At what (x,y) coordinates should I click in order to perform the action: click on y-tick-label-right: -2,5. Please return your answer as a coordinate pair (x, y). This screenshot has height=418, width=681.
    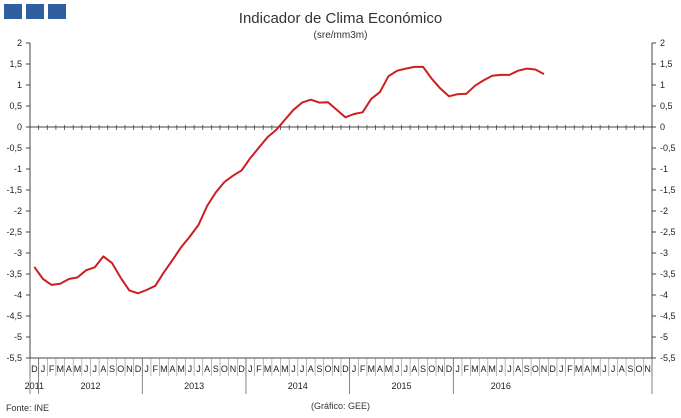
    Looking at the image, I should click on (668, 232).